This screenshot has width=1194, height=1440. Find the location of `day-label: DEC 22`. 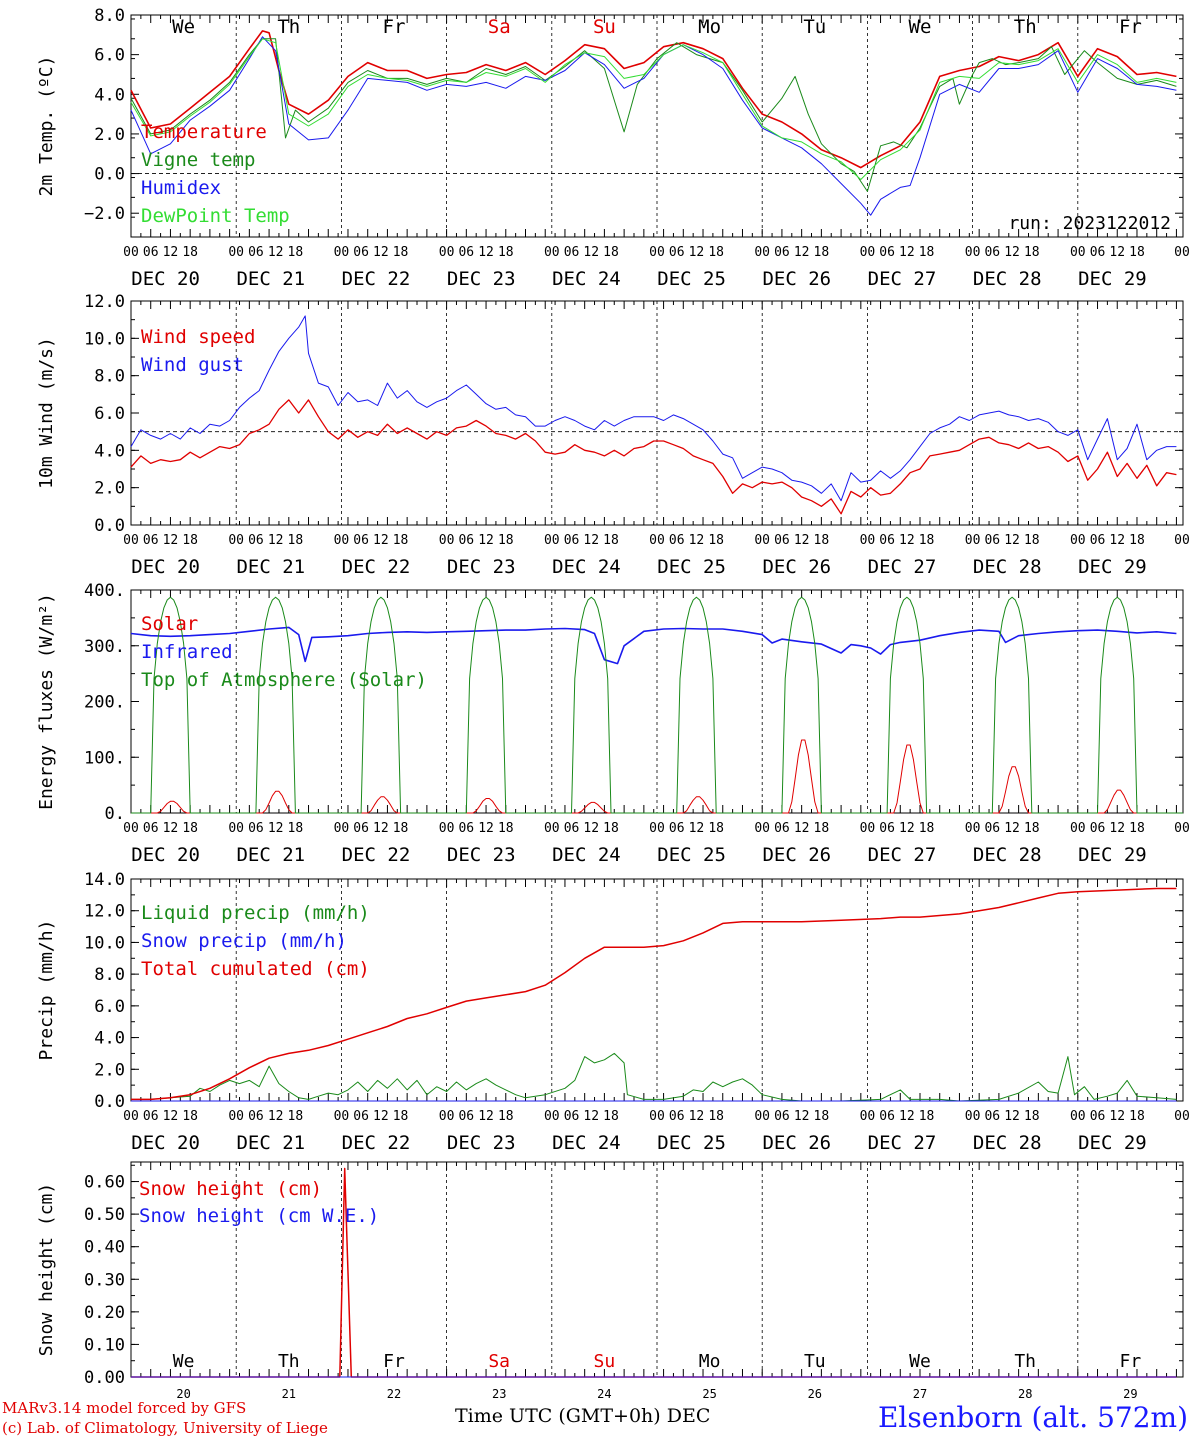

day-label: DEC 22 is located at coordinates (376, 1143).